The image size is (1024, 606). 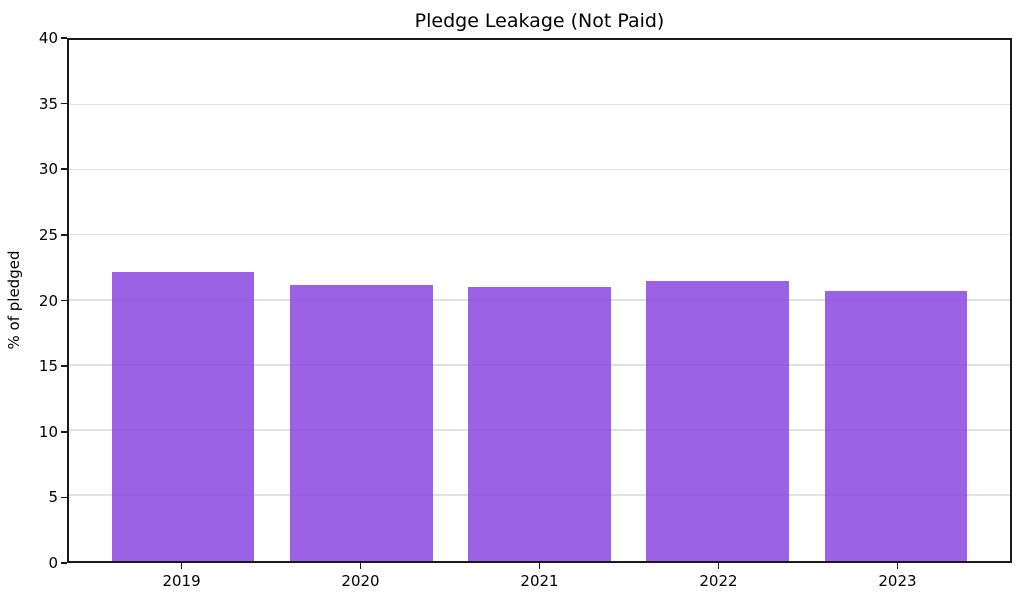 What do you see at coordinates (181, 581) in the screenshot?
I see `x-tick-label-2019: 2019` at bounding box center [181, 581].